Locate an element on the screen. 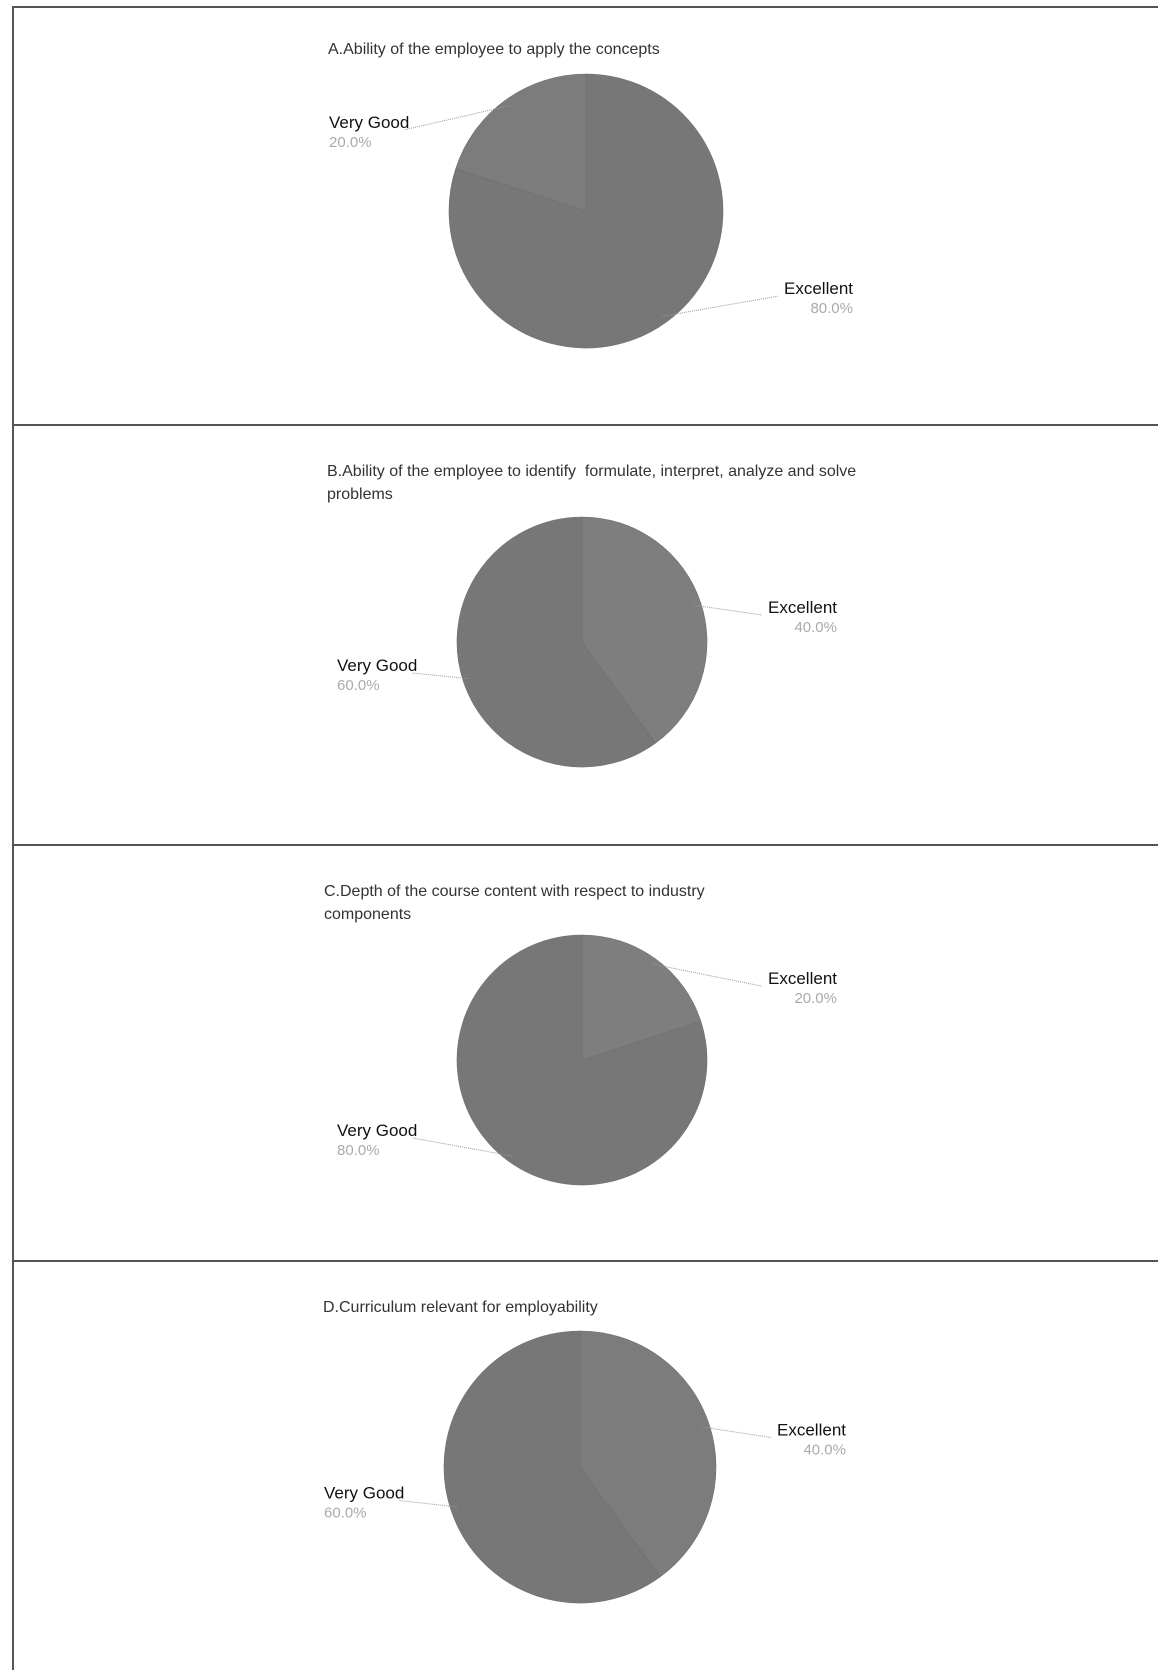 This screenshot has width=1158, height=1670. leader-line-d-very-good is located at coordinates (428, 1504).